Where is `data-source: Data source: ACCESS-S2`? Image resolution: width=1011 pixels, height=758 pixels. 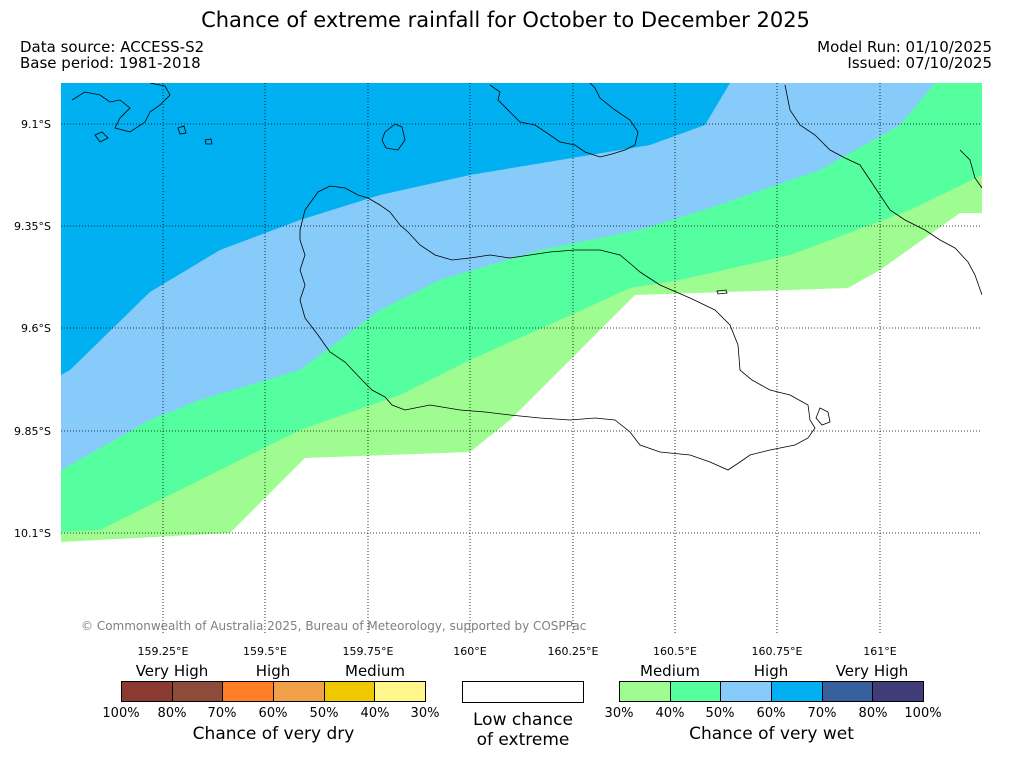 data-source: Data source: ACCESS-S2 is located at coordinates (112, 47).